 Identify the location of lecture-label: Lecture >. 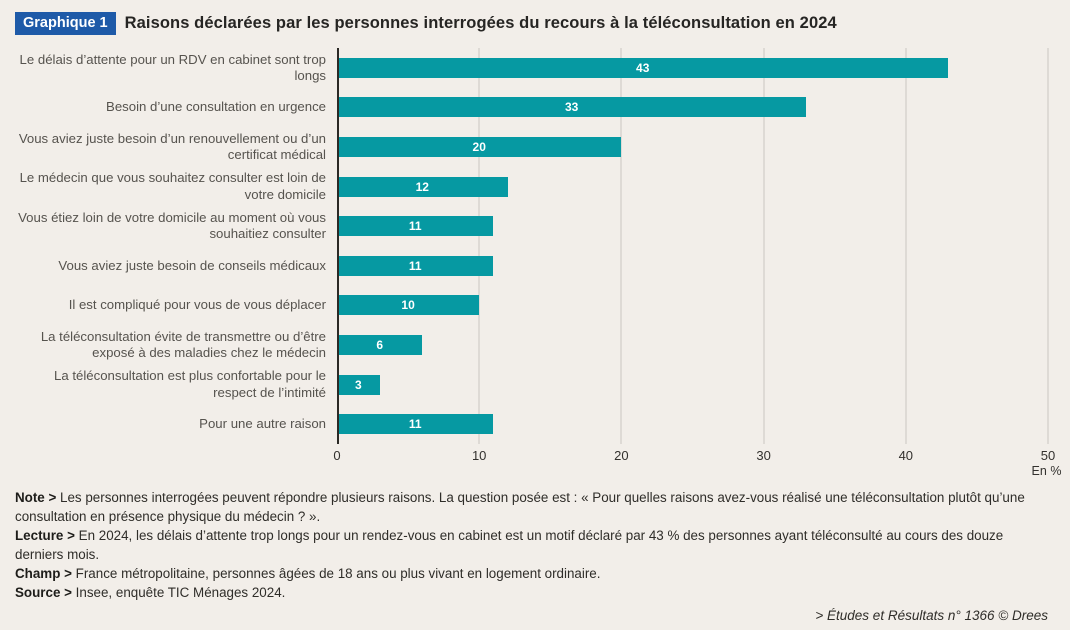
(45, 535).